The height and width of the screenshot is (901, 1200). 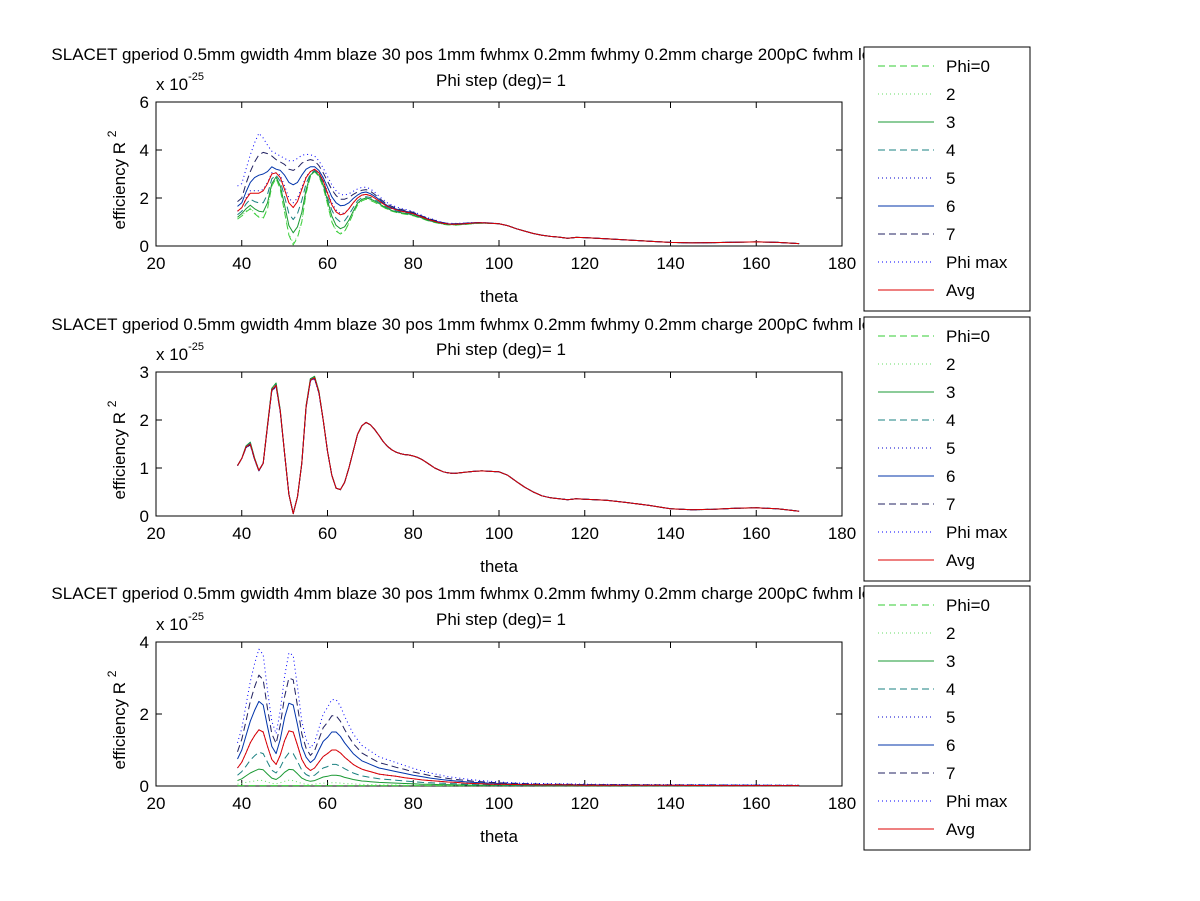 What do you see at coordinates (144, 372) in the screenshot?
I see `y-tick-label: 3` at bounding box center [144, 372].